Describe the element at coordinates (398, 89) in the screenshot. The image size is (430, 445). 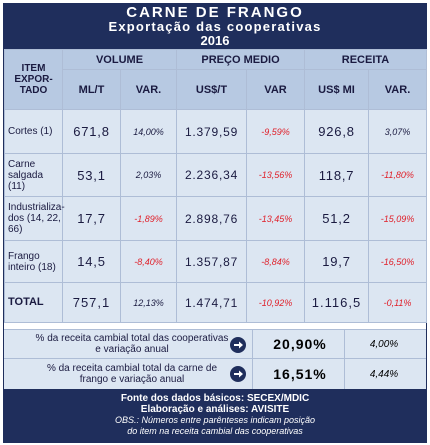
I see `receita-var-header: VAR.` at that location.